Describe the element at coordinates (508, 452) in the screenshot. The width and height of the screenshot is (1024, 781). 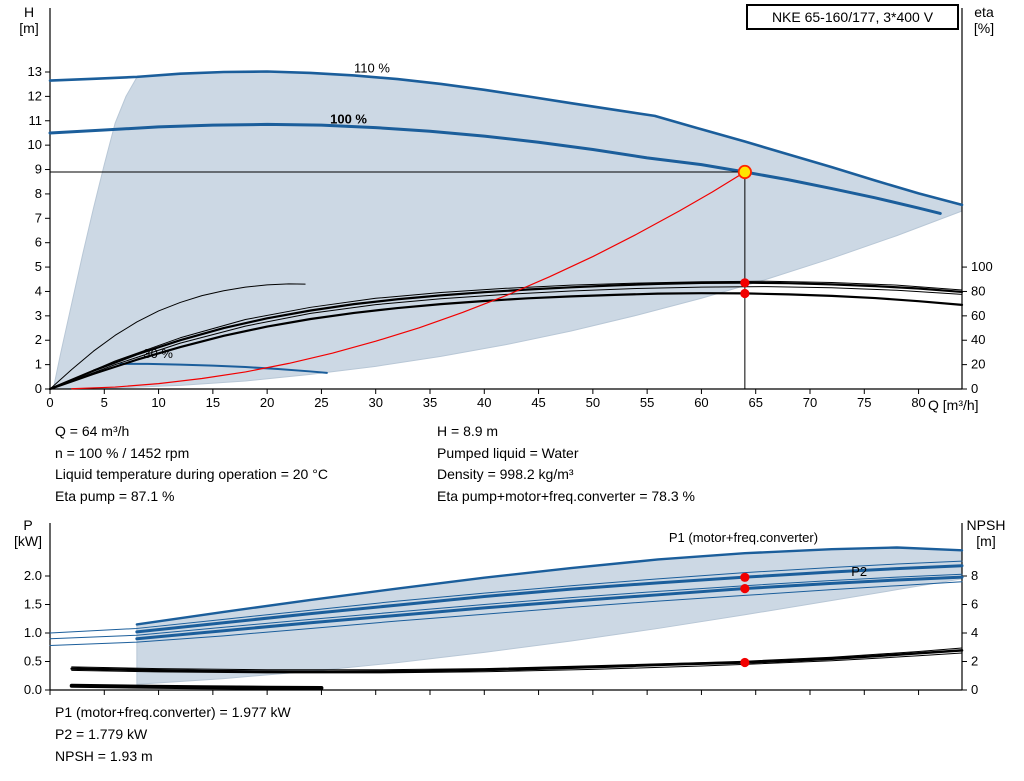
I see `readout-pumped-liquid: Pumped liquid = Water` at that location.